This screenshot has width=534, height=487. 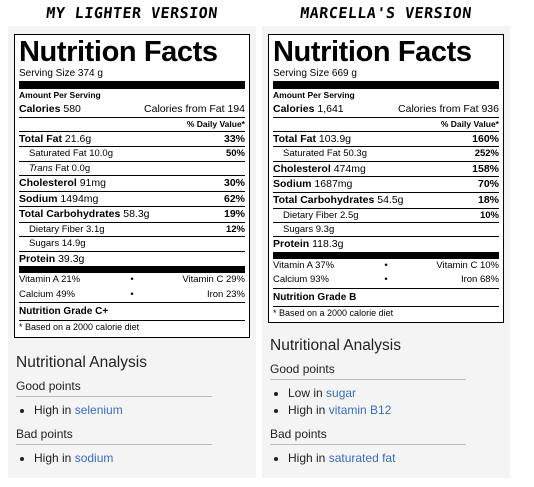 What do you see at coordinates (234, 198) in the screenshot?
I see `nutrient-daily-value: 62%` at bounding box center [234, 198].